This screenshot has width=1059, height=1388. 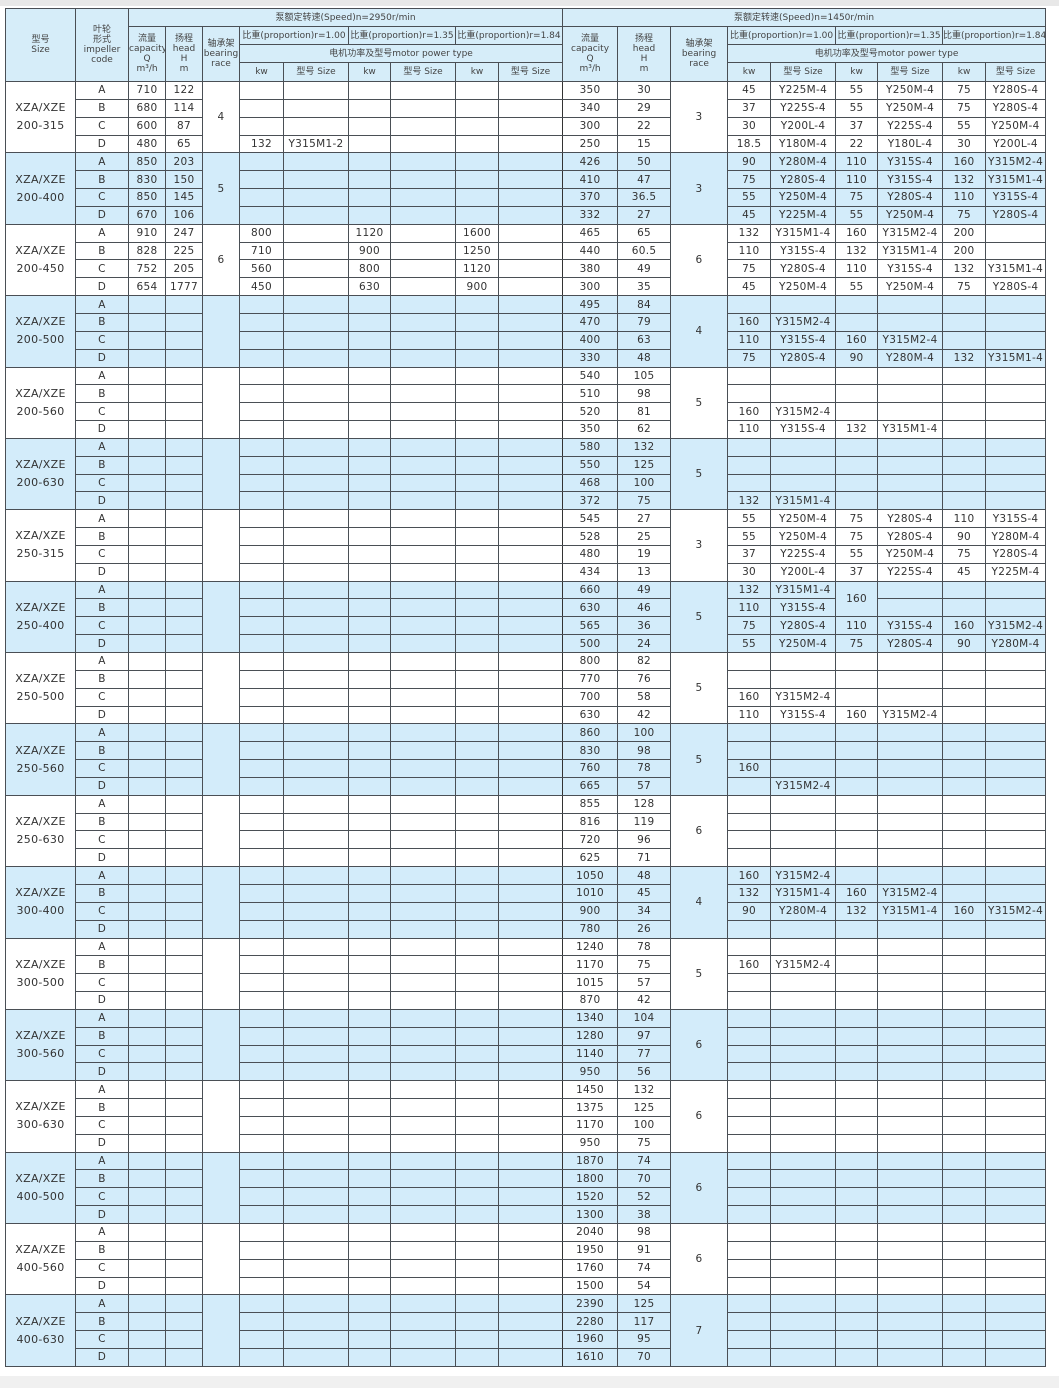 What do you see at coordinates (644, 412) in the screenshot?
I see `head-1450: 81` at bounding box center [644, 412].